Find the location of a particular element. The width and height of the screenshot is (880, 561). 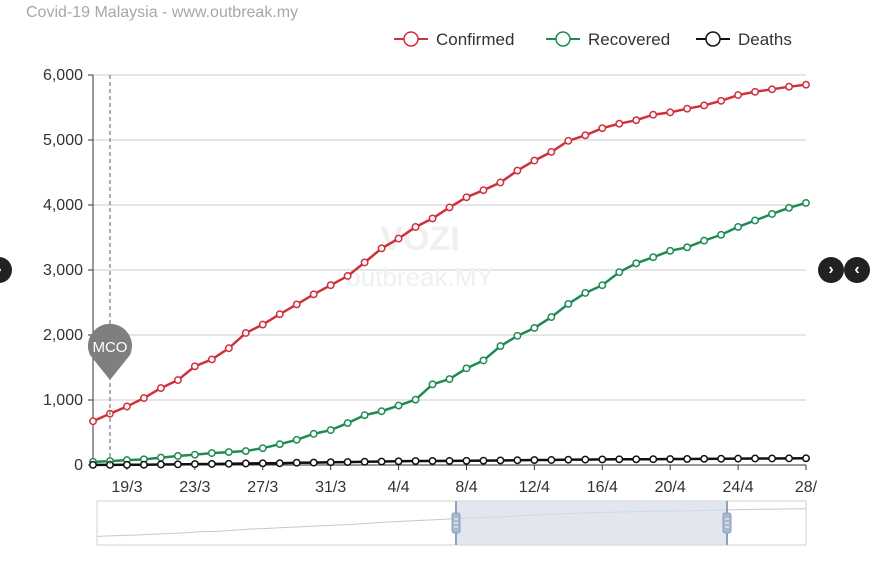

nav-prev-button: › is located at coordinates (6, 270).